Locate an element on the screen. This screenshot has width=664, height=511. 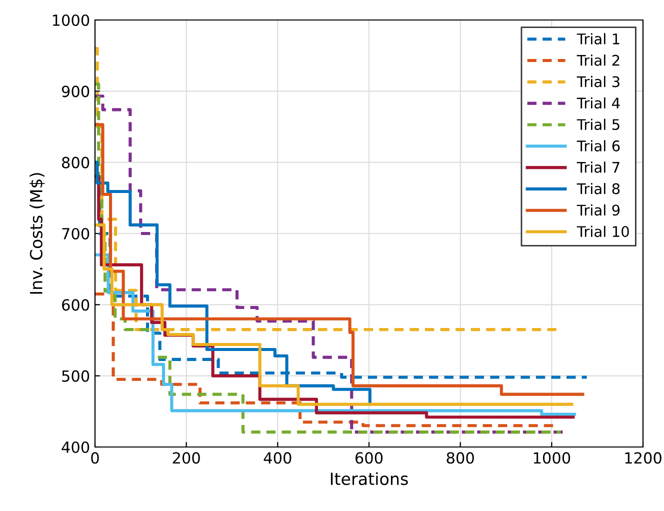
y-tick-label: 700 is located at coordinates (76, 234).